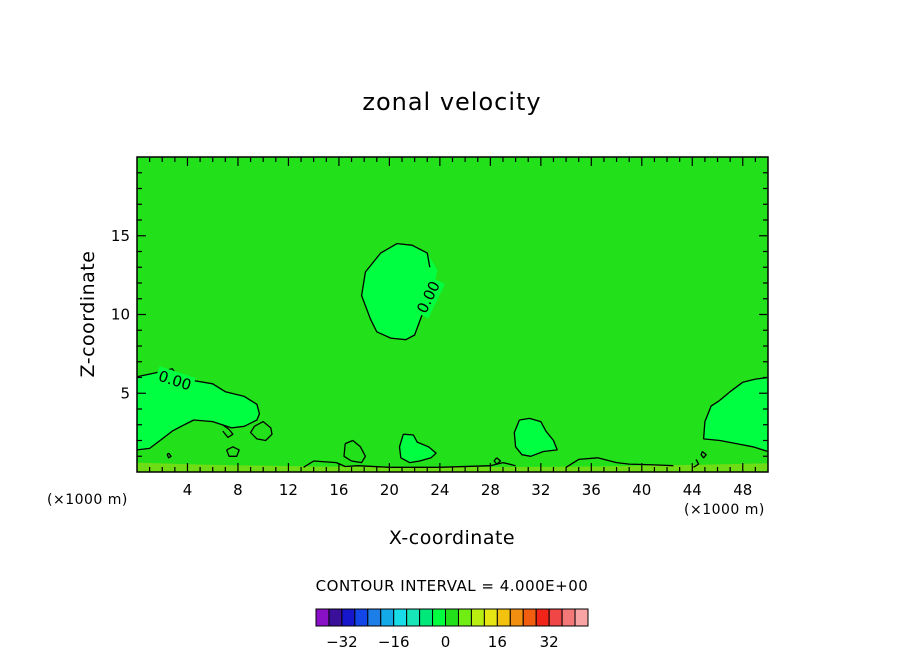  I want to click on x-tick-label: 24, so click(439, 490).